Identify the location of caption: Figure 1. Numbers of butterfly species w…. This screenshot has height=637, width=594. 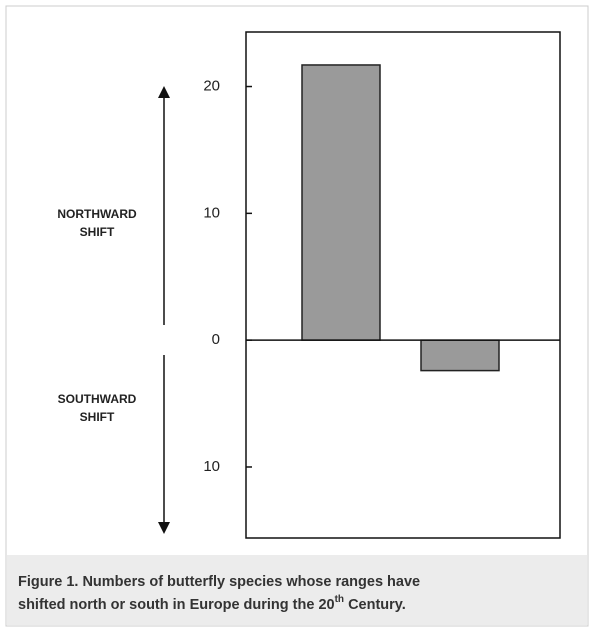
(219, 582).